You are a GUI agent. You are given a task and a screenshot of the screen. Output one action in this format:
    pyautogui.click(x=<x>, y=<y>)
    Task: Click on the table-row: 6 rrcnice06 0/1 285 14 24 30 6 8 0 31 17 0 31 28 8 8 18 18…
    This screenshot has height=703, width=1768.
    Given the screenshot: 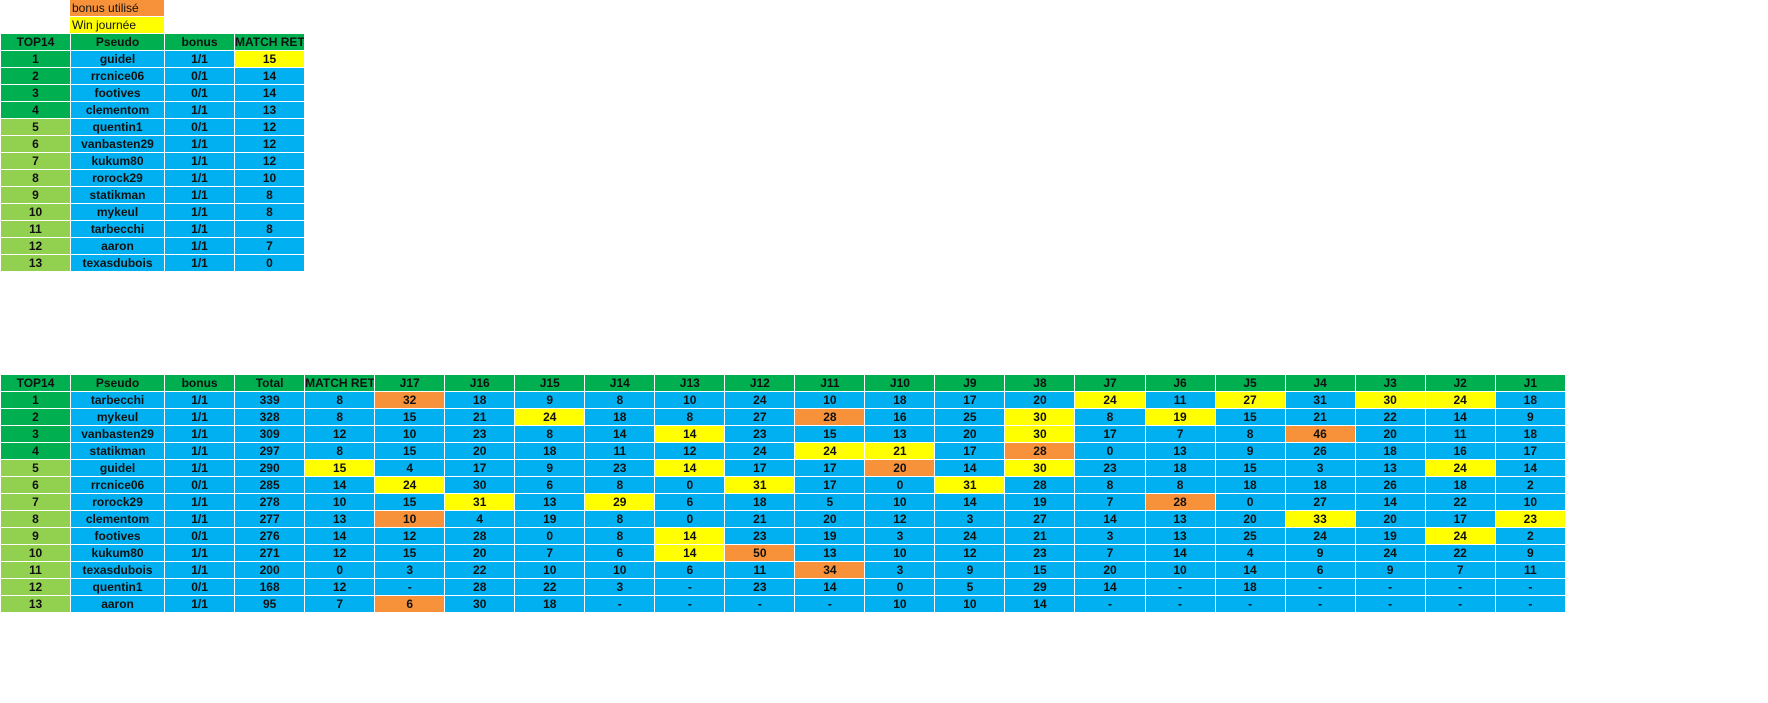 What is the action you would take?
    pyautogui.click(x=783, y=485)
    